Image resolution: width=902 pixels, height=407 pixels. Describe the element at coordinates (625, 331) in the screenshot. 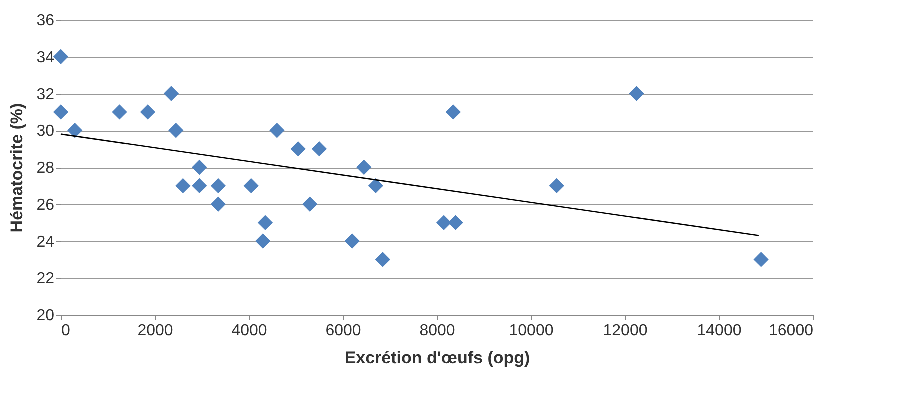

I see `x-tick-label: 12000` at that location.